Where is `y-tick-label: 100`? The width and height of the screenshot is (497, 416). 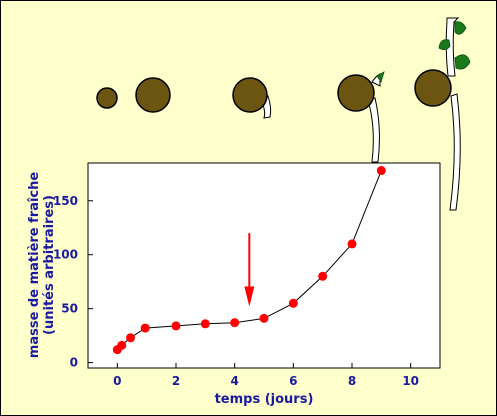 y-tick-label: 100 is located at coordinates (65, 255).